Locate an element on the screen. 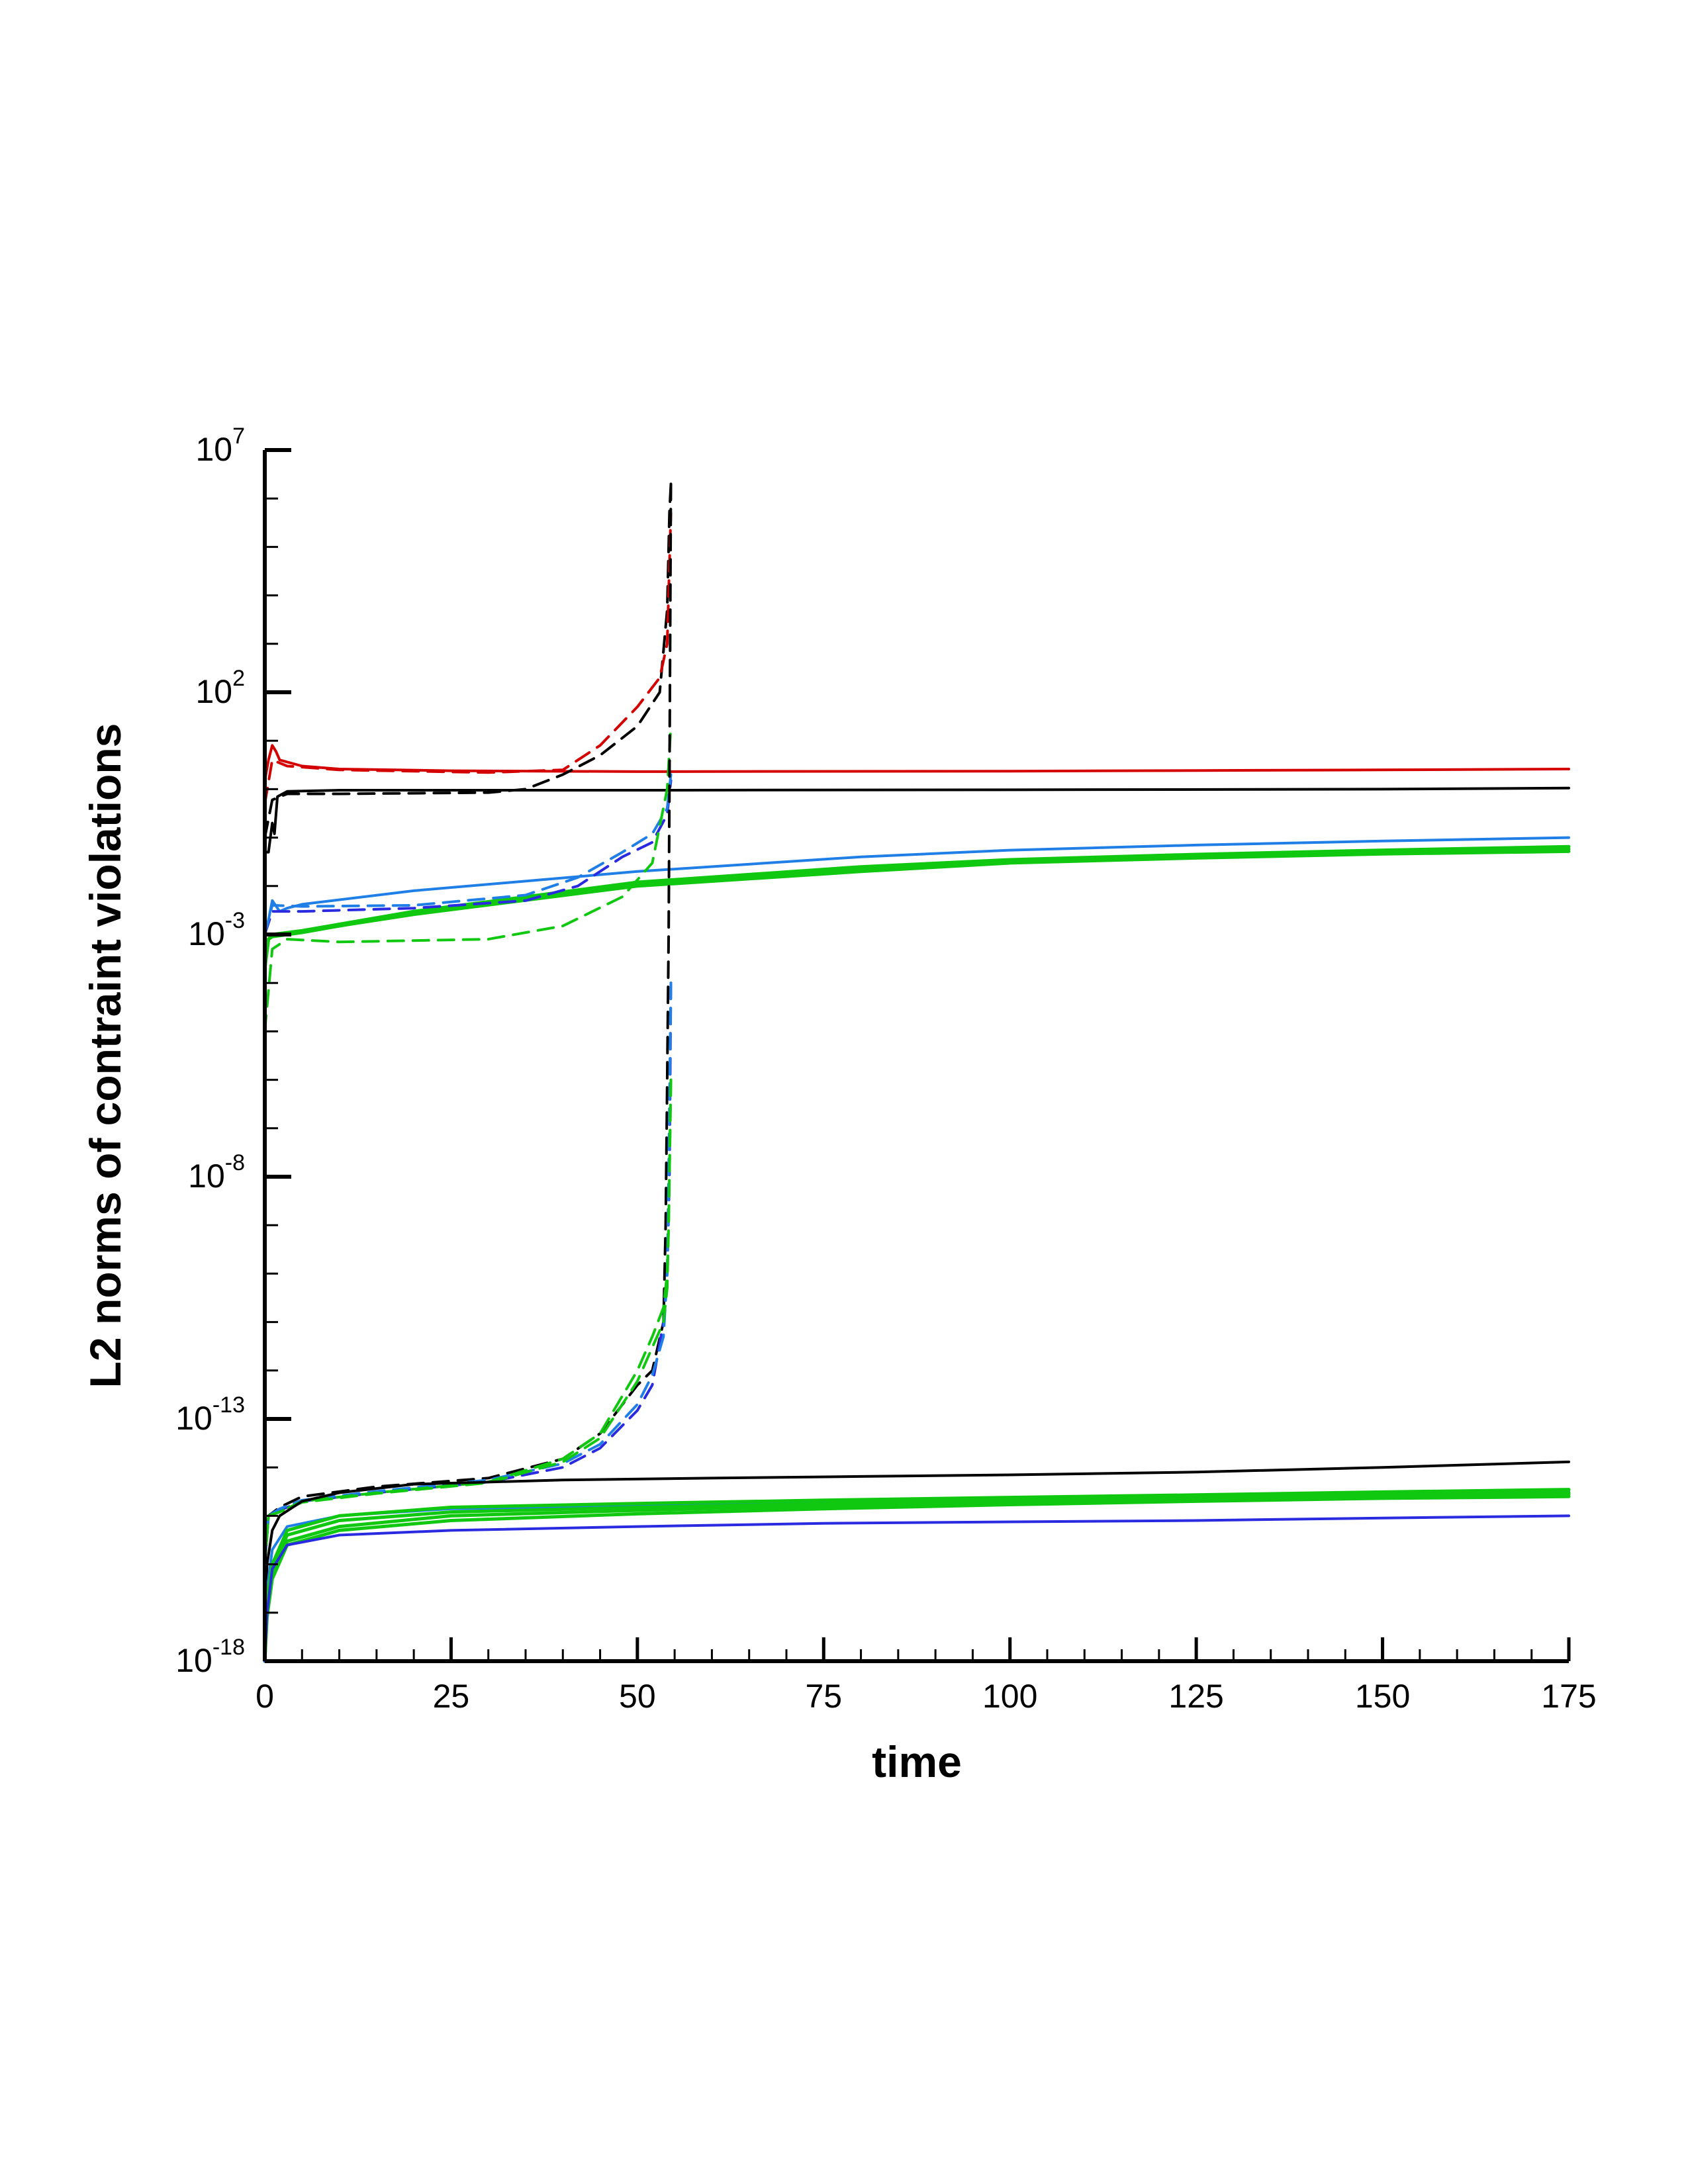 The image size is (1688, 2184). x-tick-label: 175 is located at coordinates (1568, 1696).